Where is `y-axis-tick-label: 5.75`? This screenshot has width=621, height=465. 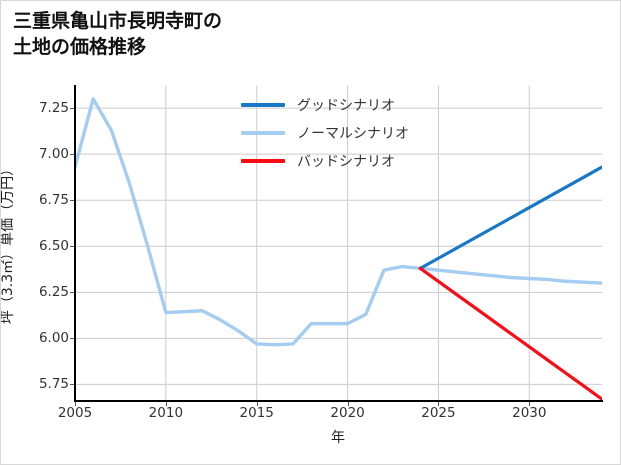
y-axis-tick-label: 5.75 is located at coordinates (53, 384).